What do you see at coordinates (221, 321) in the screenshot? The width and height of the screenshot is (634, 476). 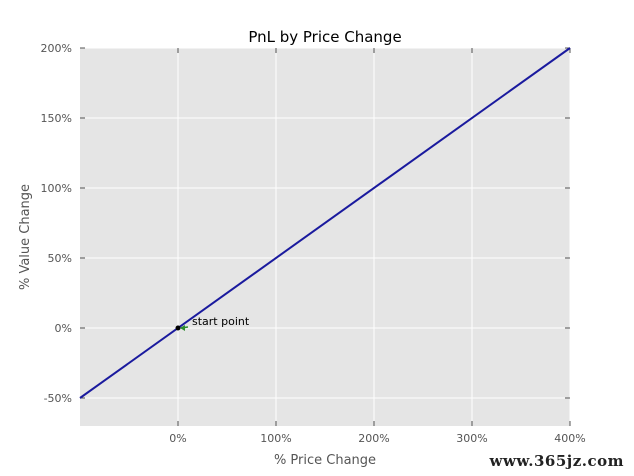 I see `annotation-label: start point` at bounding box center [221, 321].